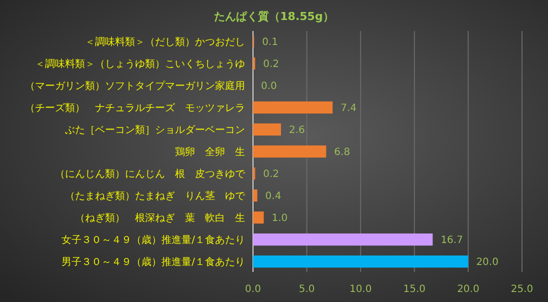 Image resolution: width=548 pixels, height=302 pixels. Describe the element at coordinates (135, 108) in the screenshot. I see `y-tick-label: （チーズ類） ナチュラルチーズ モッツァレラ` at that location.